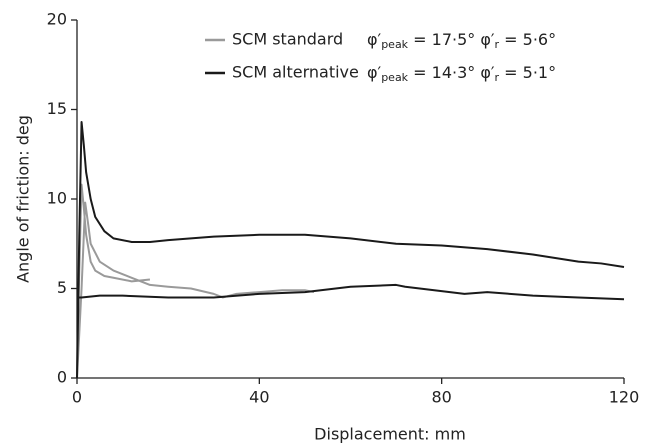 The height and width of the screenshot is (448, 652). What do you see at coordinates (441, 397) in the screenshot?
I see `x-tick-label: 80` at bounding box center [441, 397].